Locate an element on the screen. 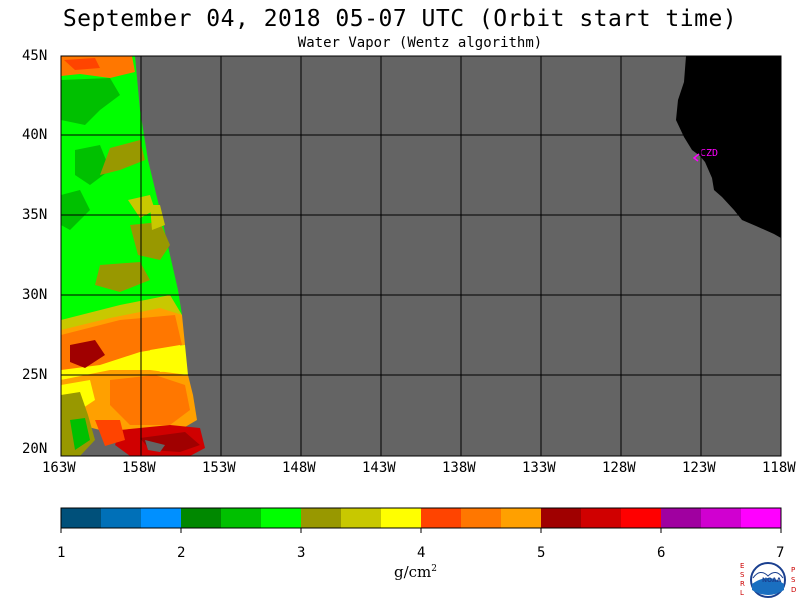 The width and height of the screenshot is (800, 600). map-subtitle: Water Vapor (Wentz algorithm) is located at coordinates (420, 43).